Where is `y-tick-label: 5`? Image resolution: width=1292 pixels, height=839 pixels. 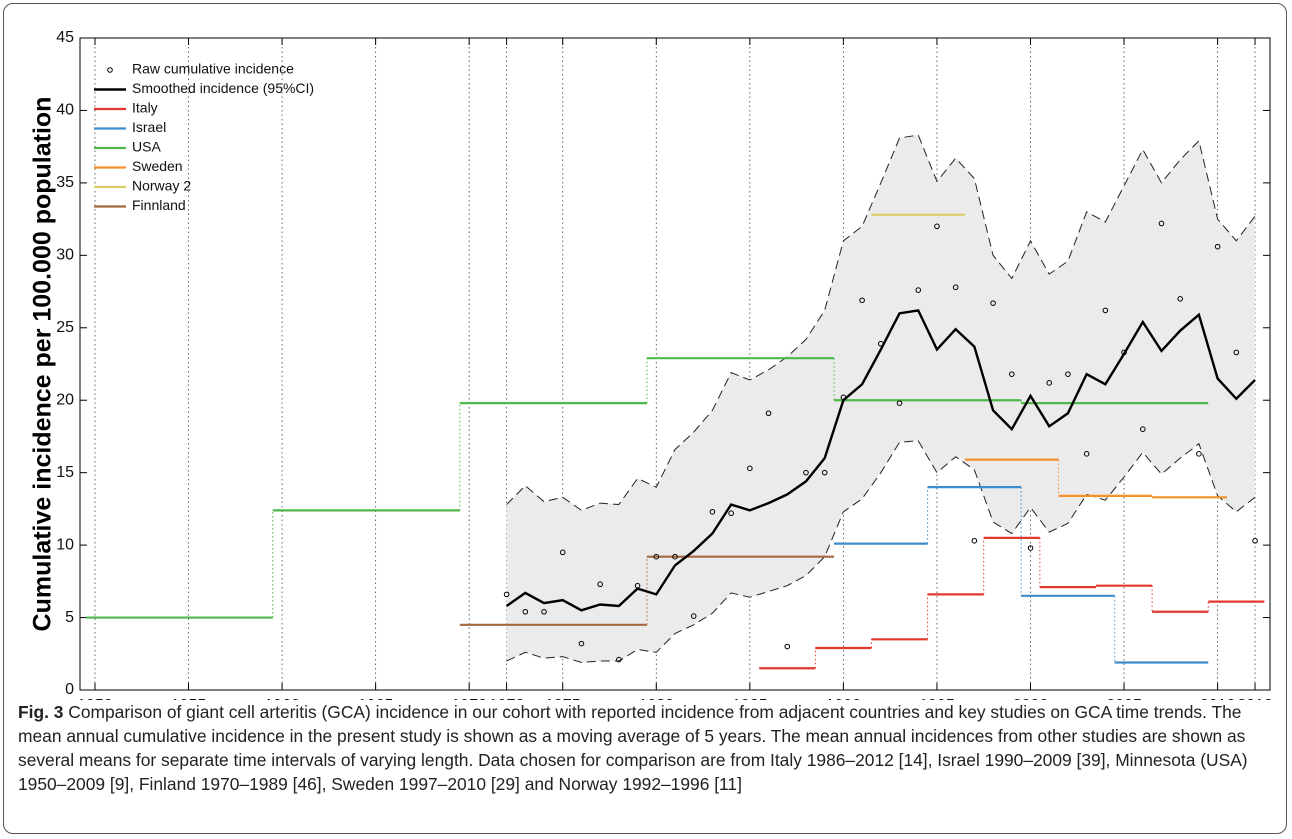
y-tick-label: 5 is located at coordinates (69, 617).